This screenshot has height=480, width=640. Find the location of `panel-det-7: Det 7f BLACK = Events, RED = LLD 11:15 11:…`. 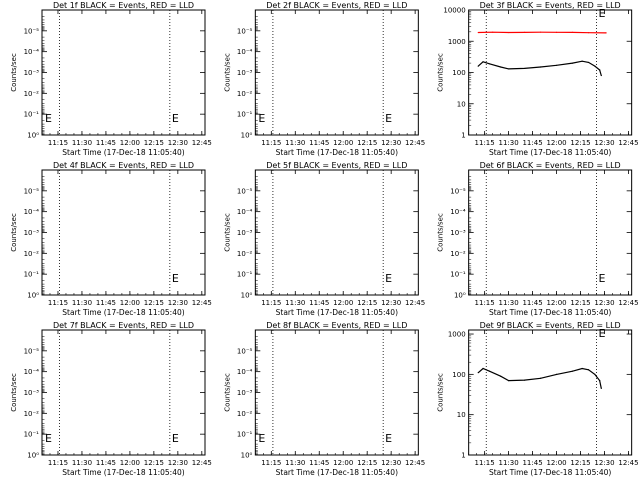

panel-det-7: Det 7f BLACK = Events, RED = LLD 11:15 11:… is located at coordinates (111, 399).